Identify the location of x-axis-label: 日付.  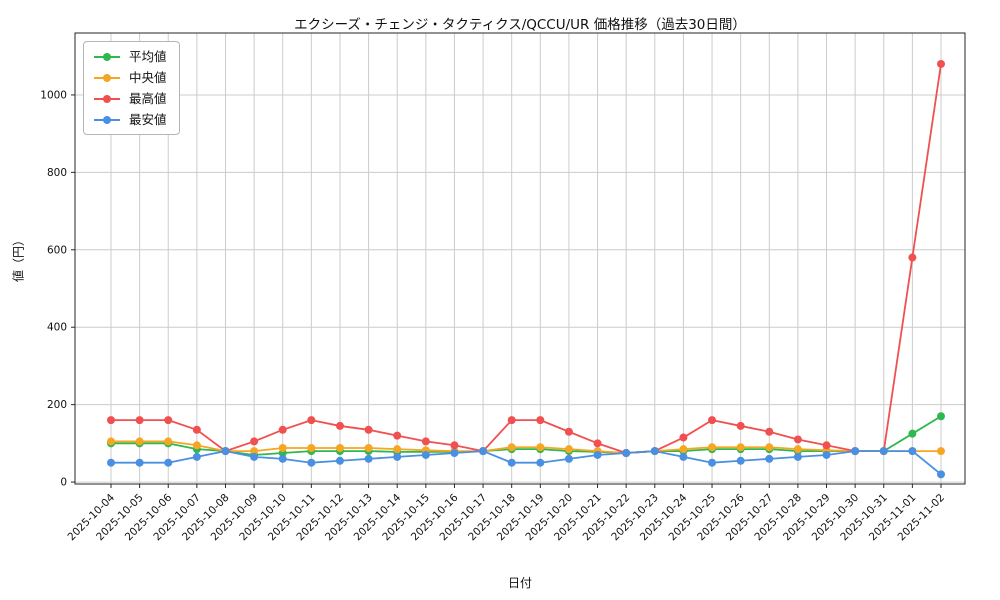
(519, 583).